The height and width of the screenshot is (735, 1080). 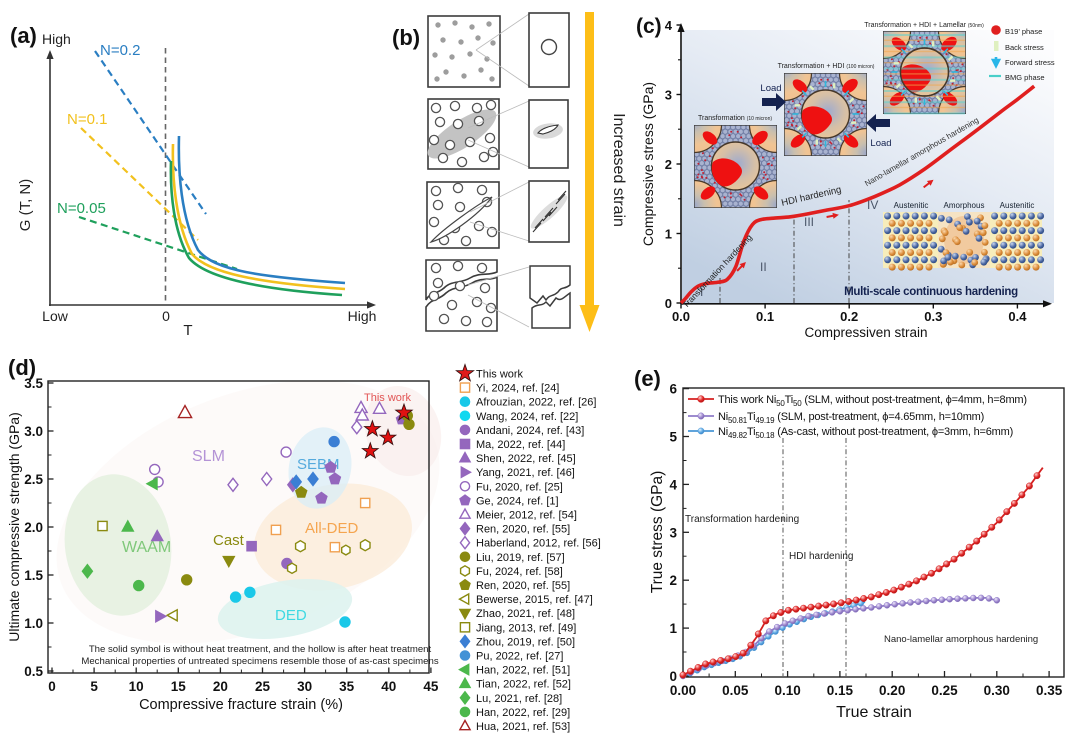 I want to click on svg-text: 3.0, so click(x=33, y=431).